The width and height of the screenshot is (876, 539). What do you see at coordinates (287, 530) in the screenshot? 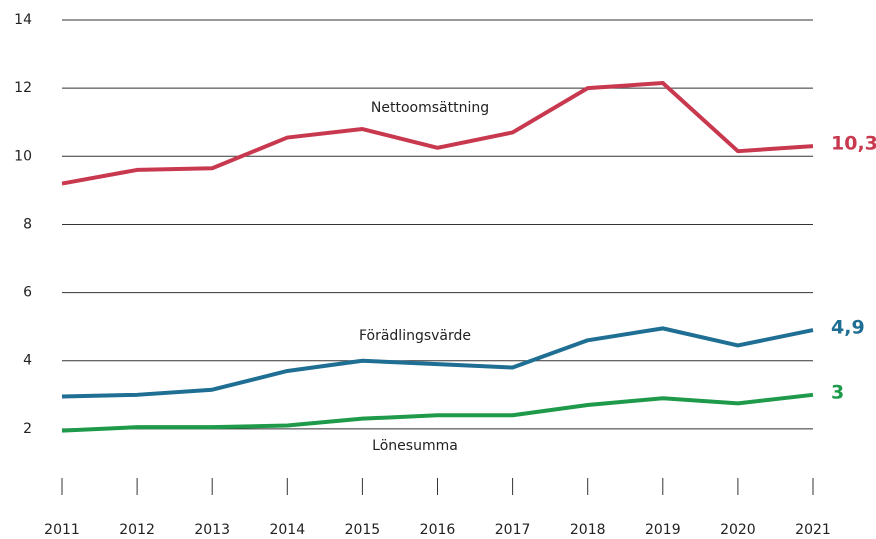
I see `x-tick-label: 2014` at bounding box center [287, 530].